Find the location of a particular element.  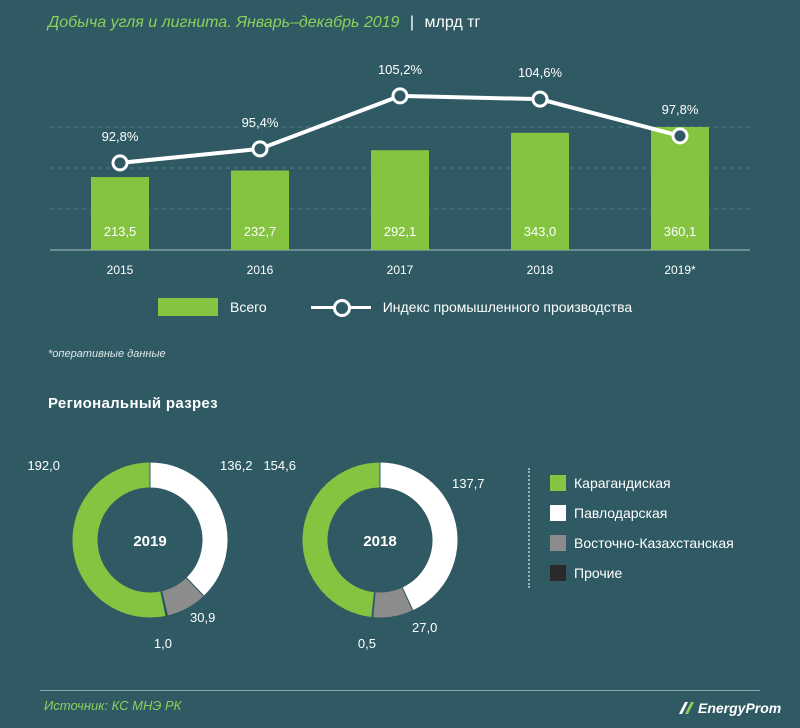

region-label: Прочие is located at coordinates (598, 573).